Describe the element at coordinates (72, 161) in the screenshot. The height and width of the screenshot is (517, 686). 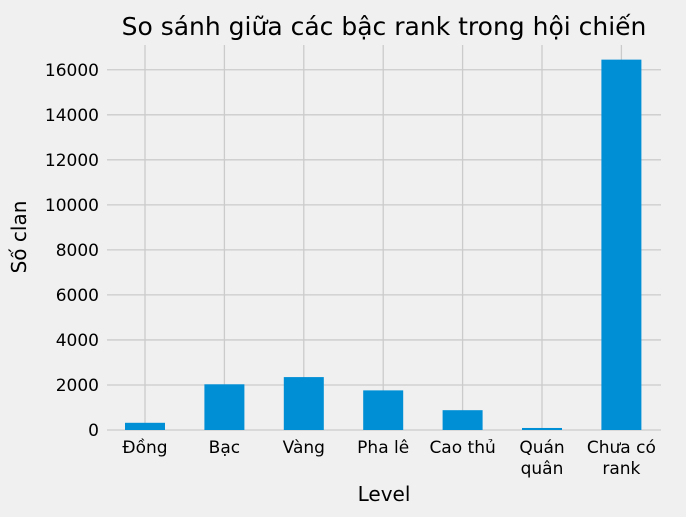
I see `y-tick-label: 12000` at that location.